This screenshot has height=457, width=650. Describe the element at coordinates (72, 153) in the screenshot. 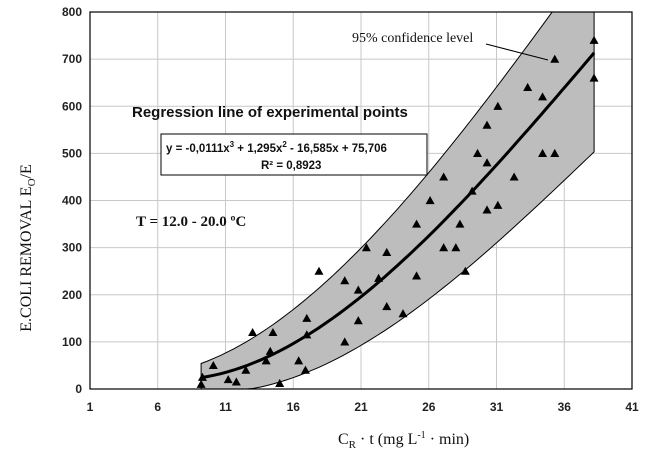

I see `y-tick-label: 500` at that location.